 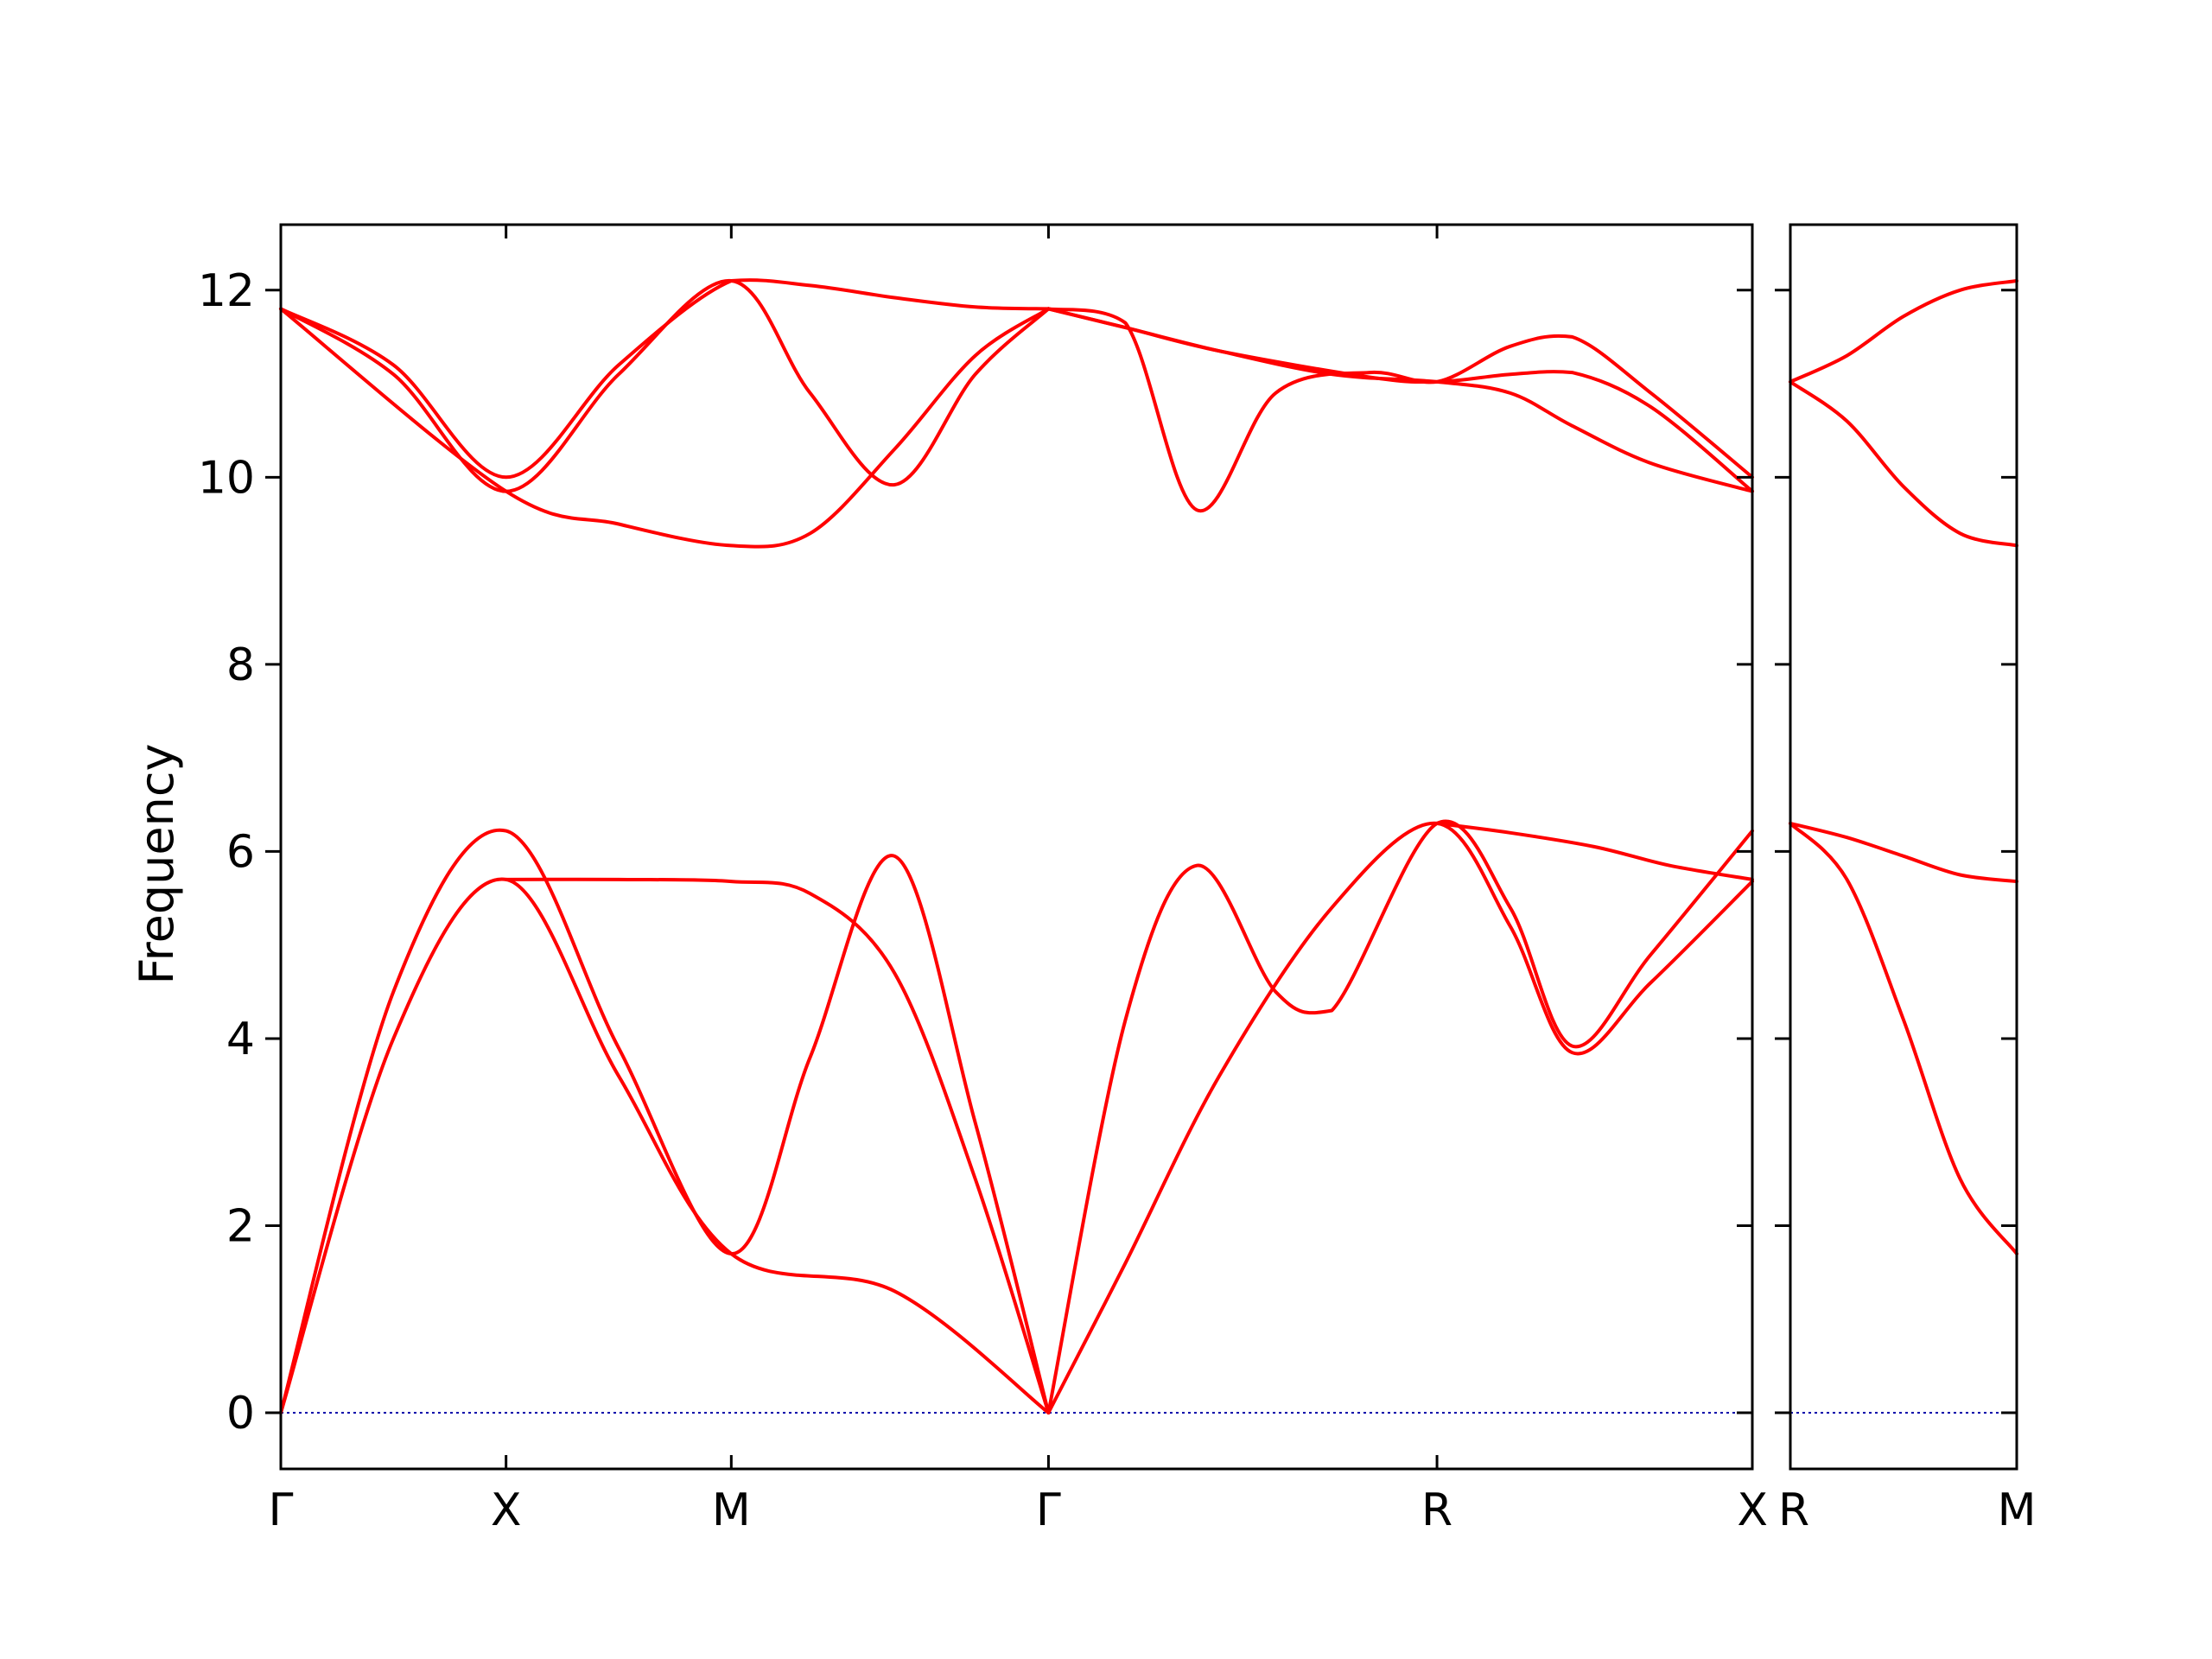 What do you see at coordinates (240, 852) in the screenshot?
I see `y-tick-label: 6` at bounding box center [240, 852].